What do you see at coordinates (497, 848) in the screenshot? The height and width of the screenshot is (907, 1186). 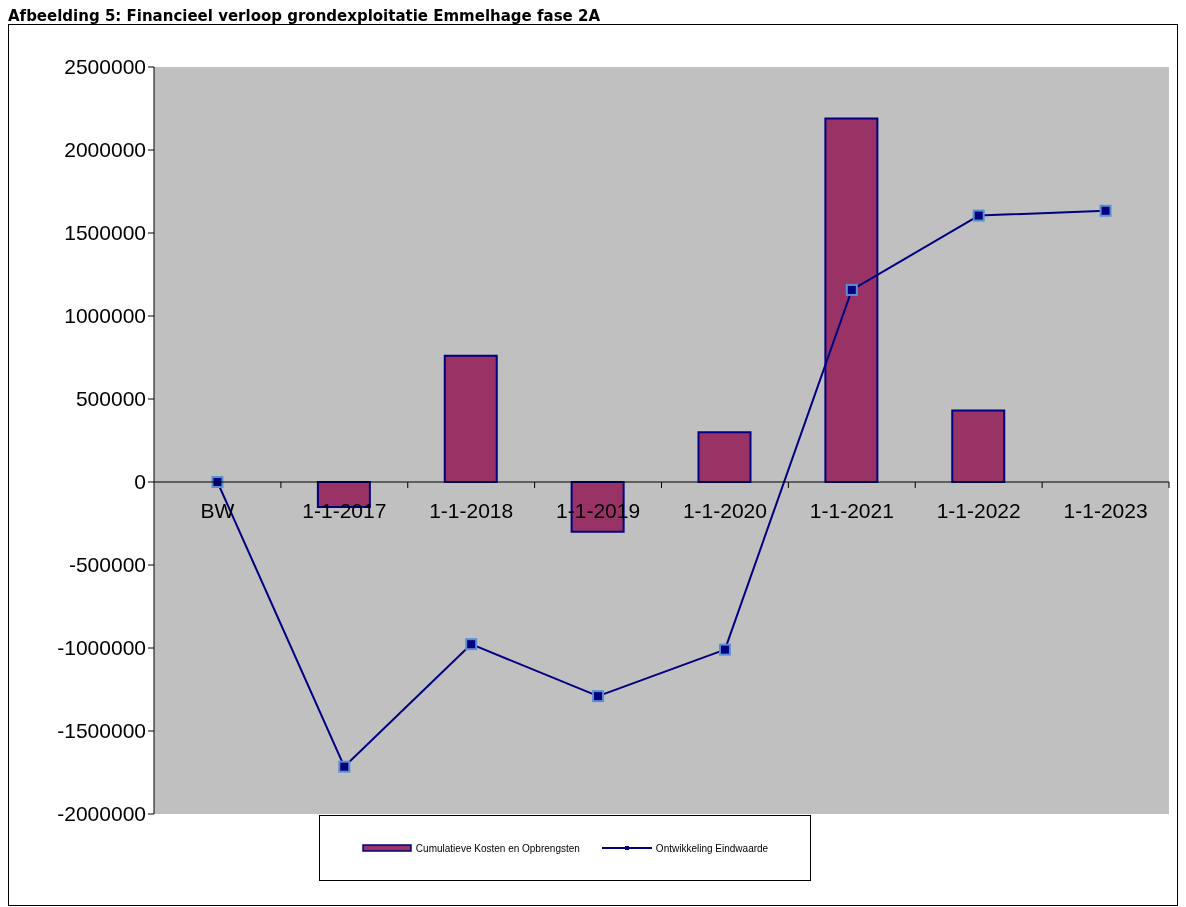 I see `legend-label: Cumulatieve Kosten en Opbrengsten` at bounding box center [497, 848].